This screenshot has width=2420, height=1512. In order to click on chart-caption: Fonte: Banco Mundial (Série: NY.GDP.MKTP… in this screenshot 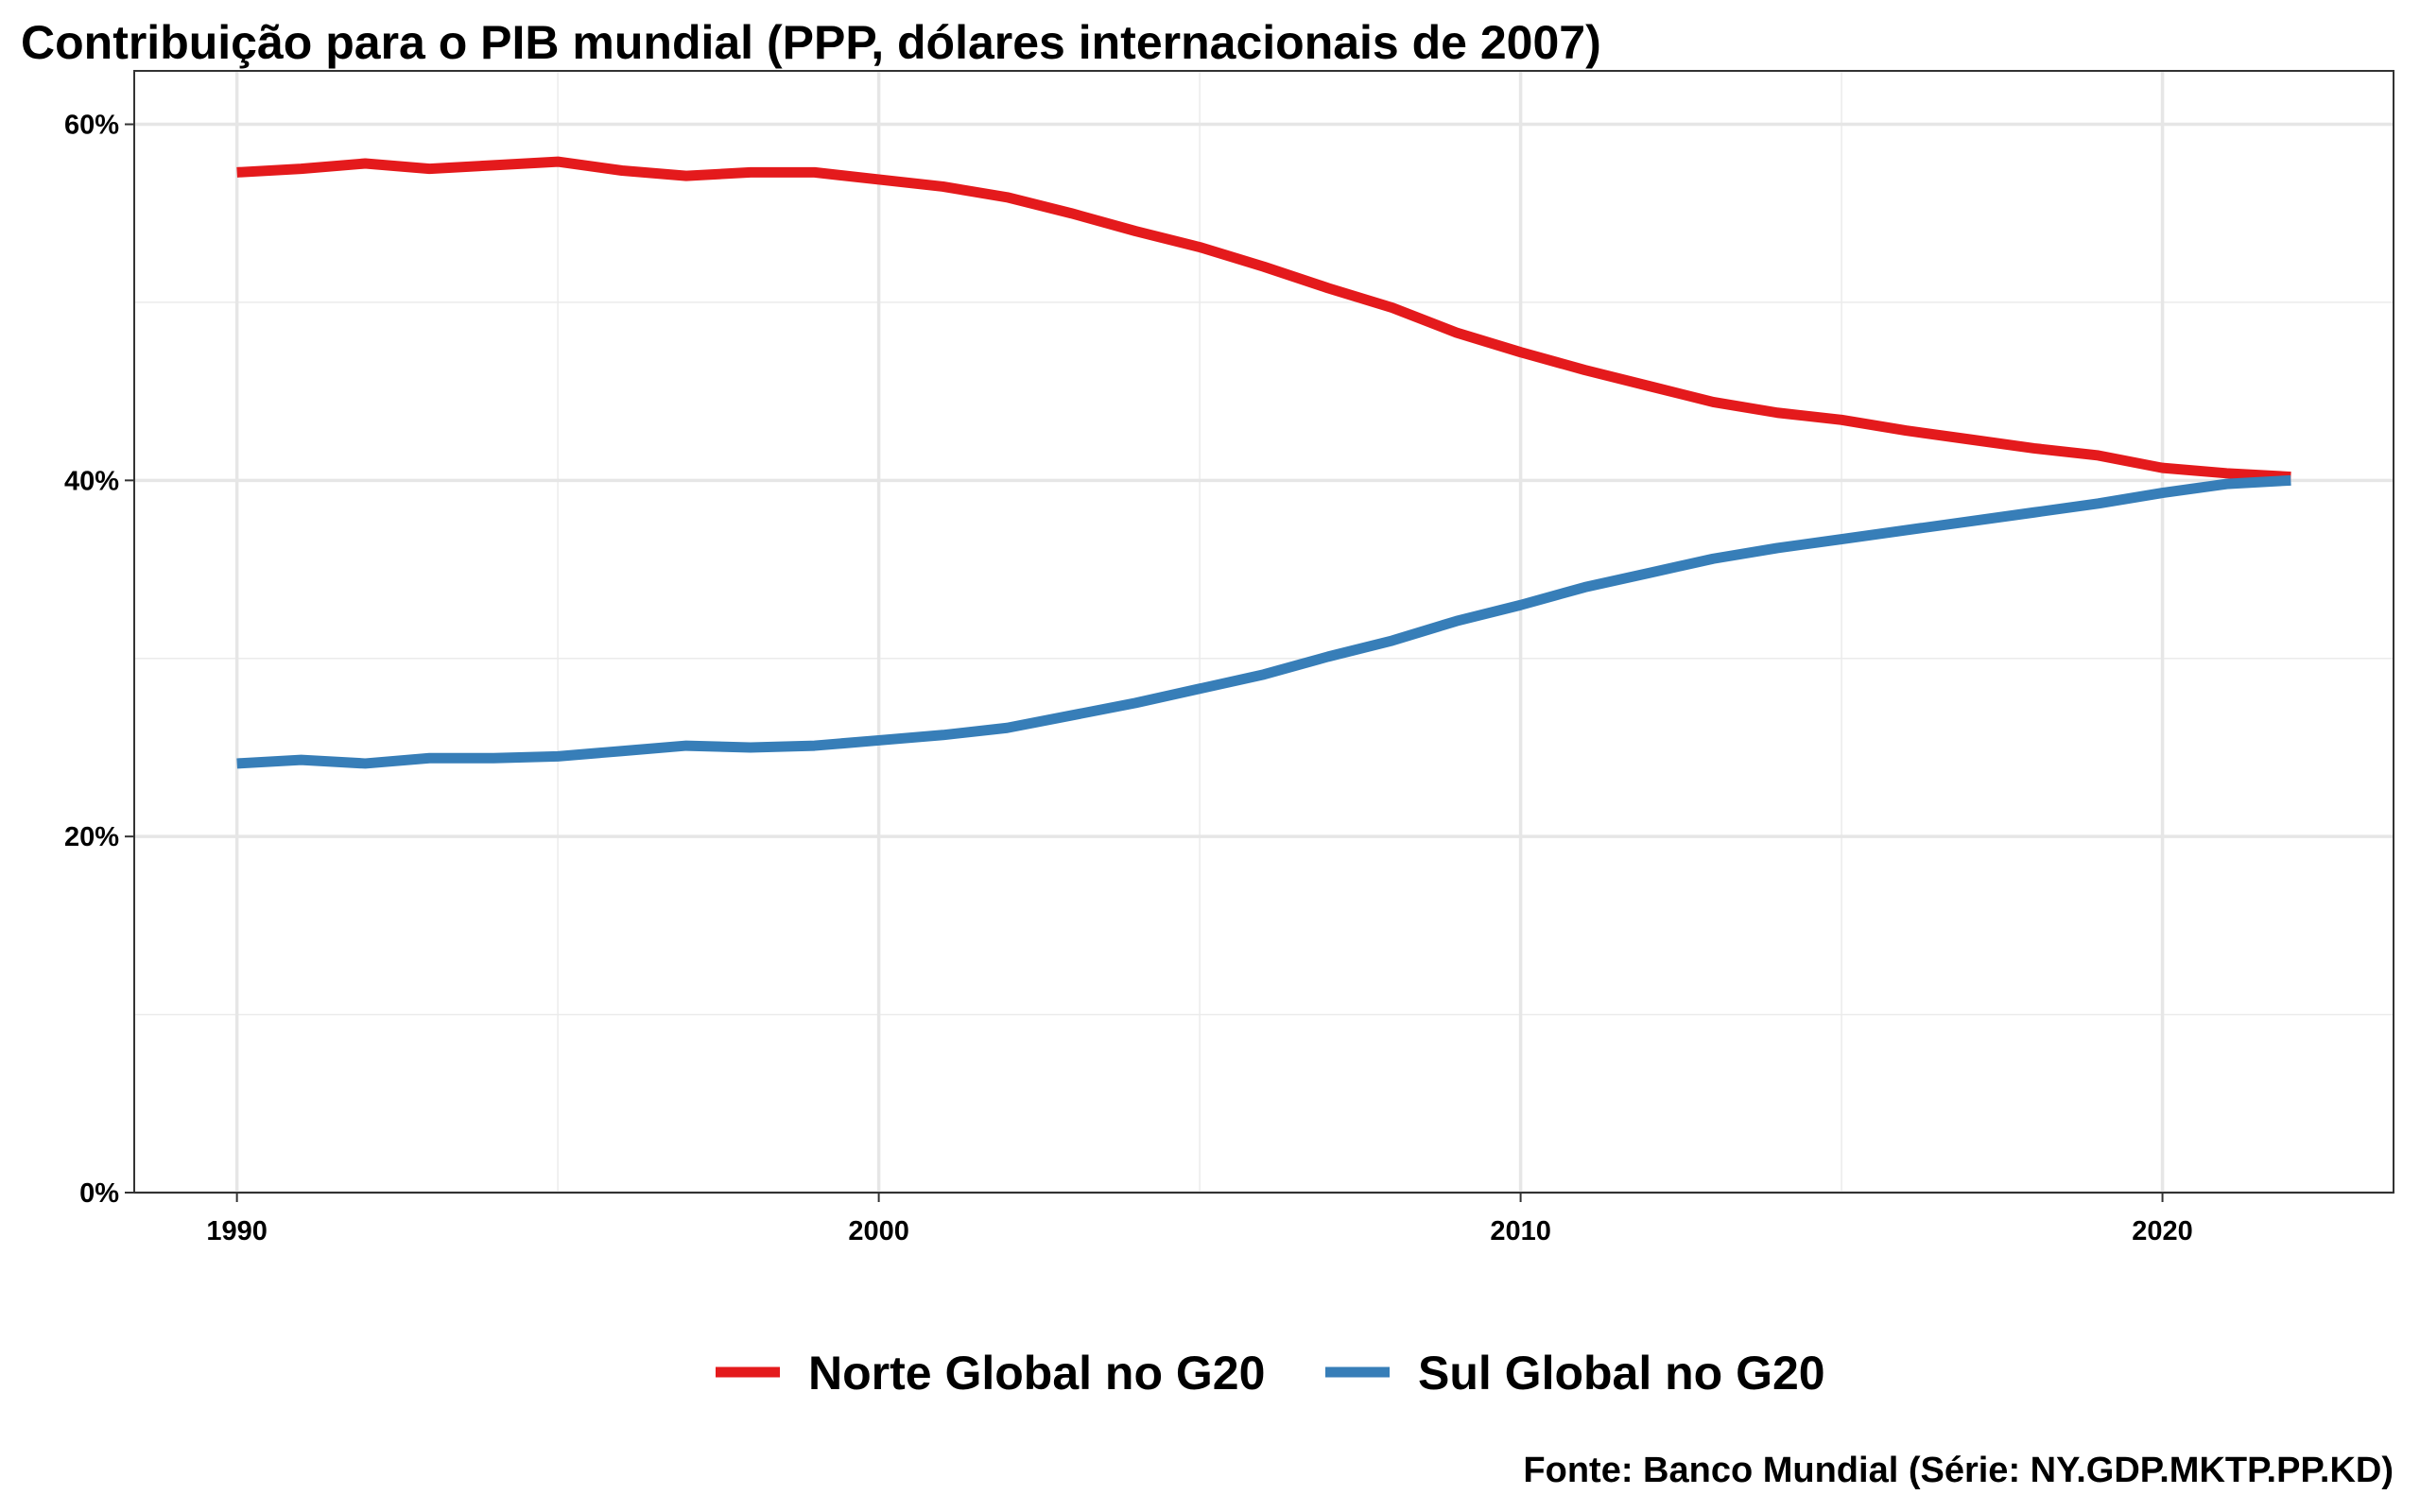, I will do `click(1958, 1470)`.